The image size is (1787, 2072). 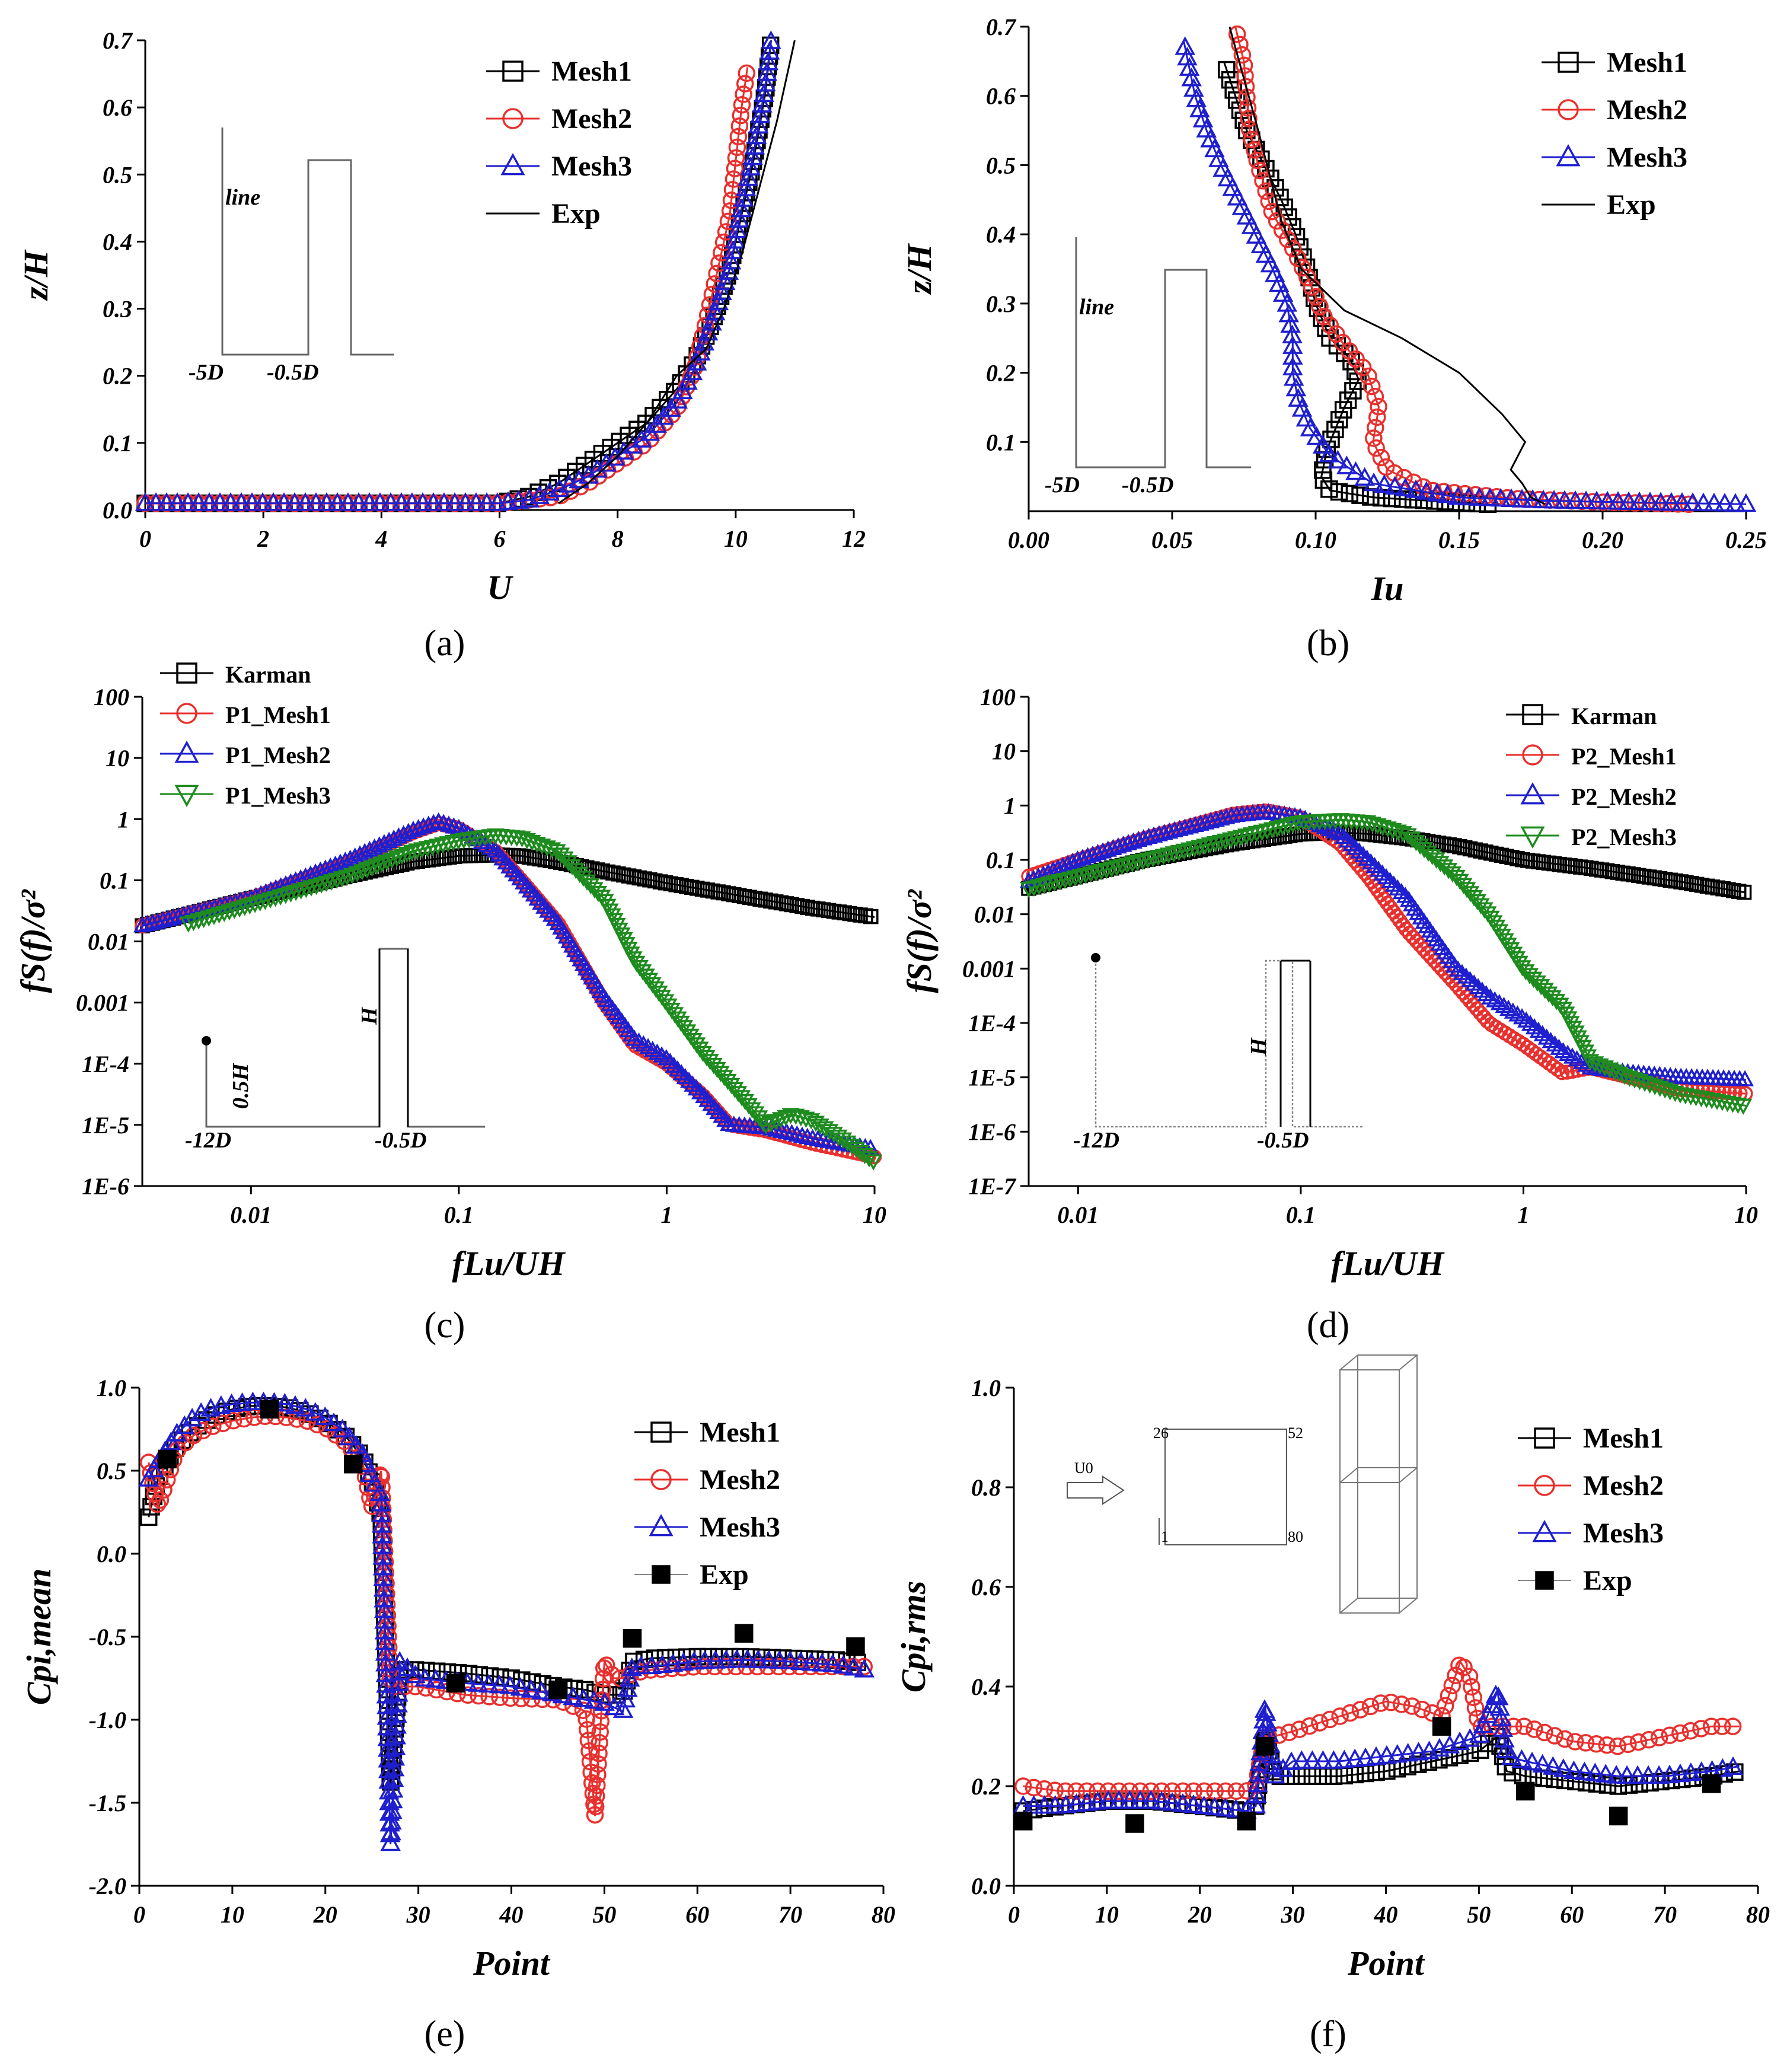 What do you see at coordinates (1746, 1214) in the screenshot?
I see `x-tick-label: 10` at bounding box center [1746, 1214].